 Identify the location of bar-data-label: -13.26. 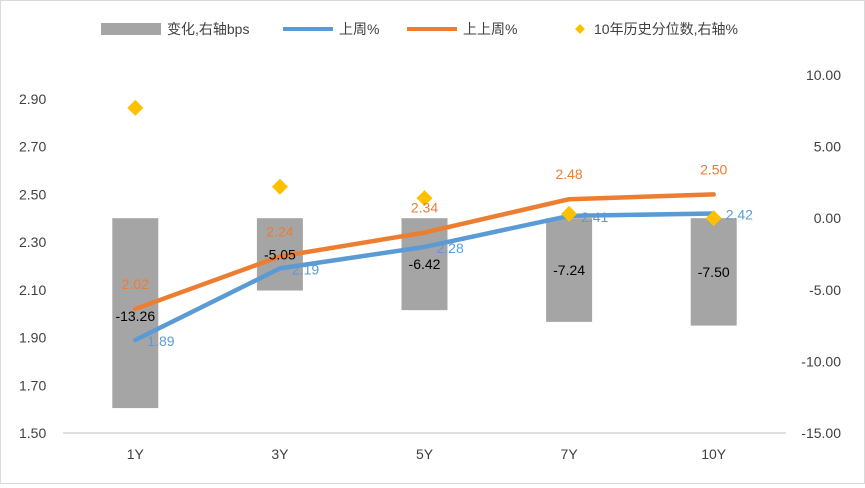
(135, 316).